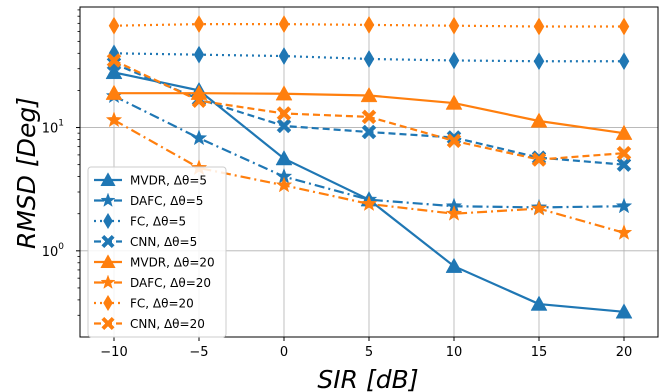  I want to click on y-tick-label: 10⁰, so click(53, 251).